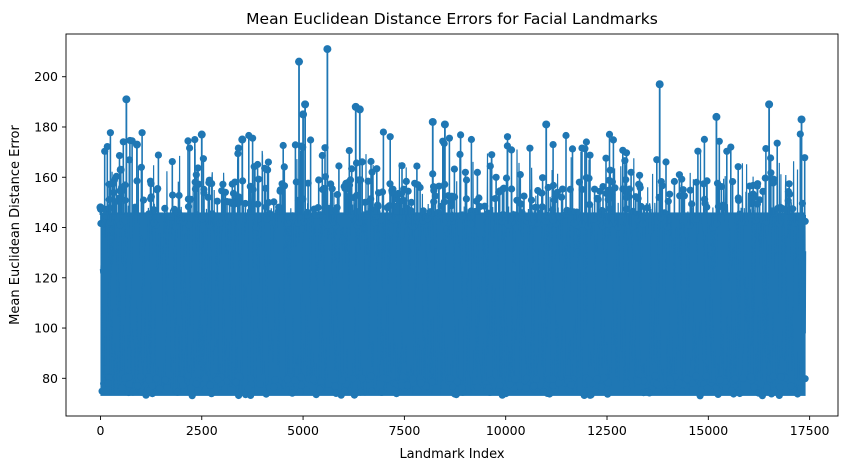 This screenshot has height=470, width=850. What do you see at coordinates (202, 430) in the screenshot?
I see `x-tick-label: 2500` at bounding box center [202, 430].